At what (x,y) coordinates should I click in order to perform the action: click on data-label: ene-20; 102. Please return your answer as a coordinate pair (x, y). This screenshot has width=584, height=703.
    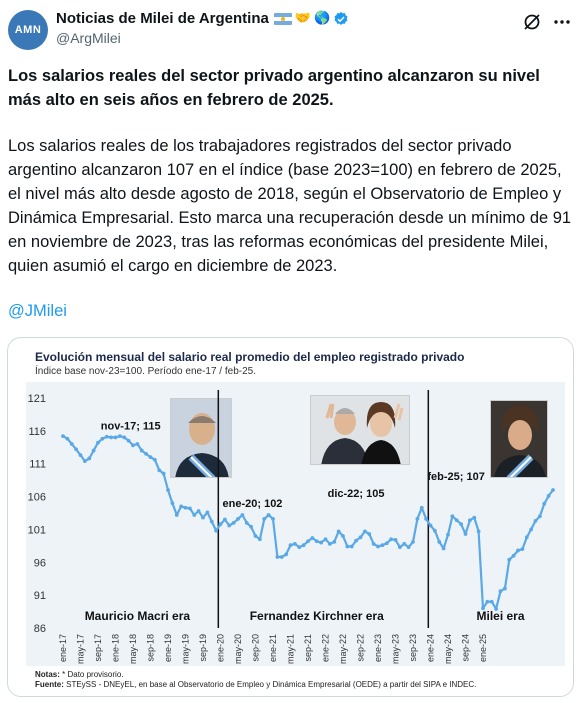
    Looking at the image, I should click on (253, 504).